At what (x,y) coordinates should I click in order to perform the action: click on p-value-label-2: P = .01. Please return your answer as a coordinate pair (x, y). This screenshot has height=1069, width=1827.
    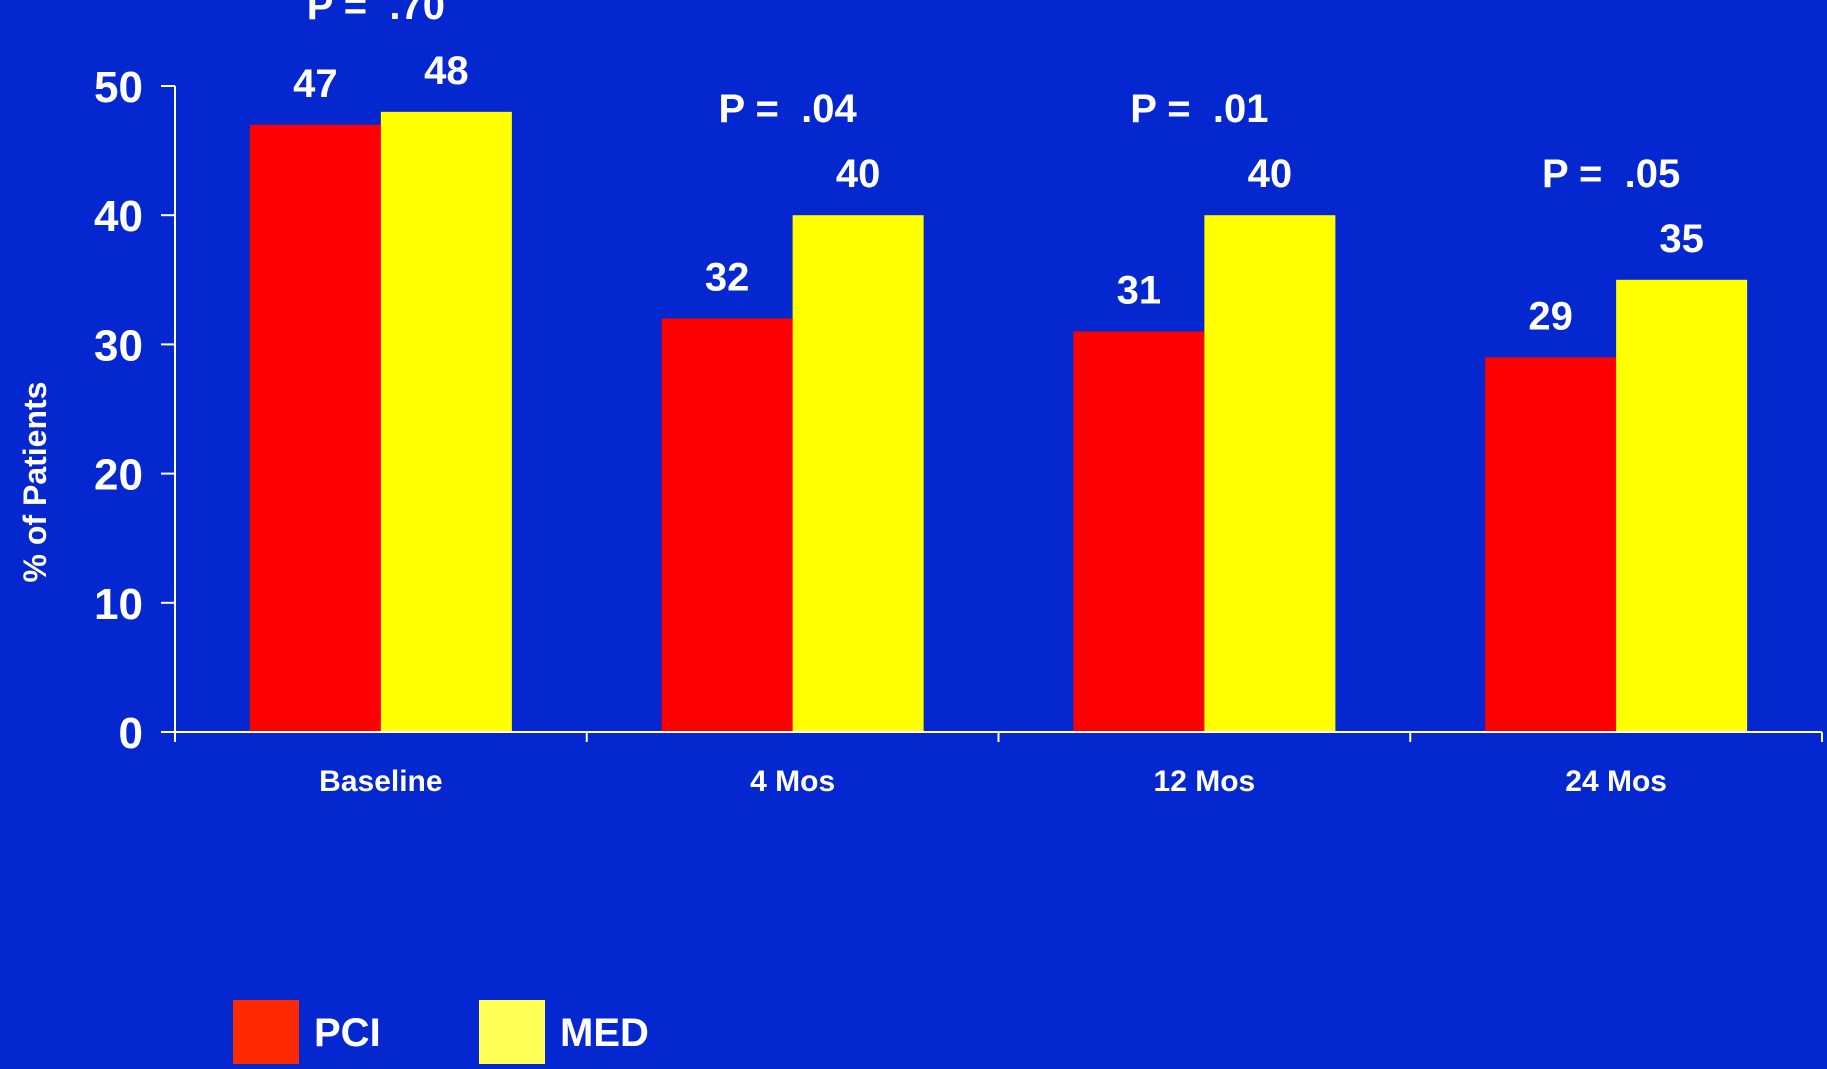
    Looking at the image, I should click on (1199, 109).